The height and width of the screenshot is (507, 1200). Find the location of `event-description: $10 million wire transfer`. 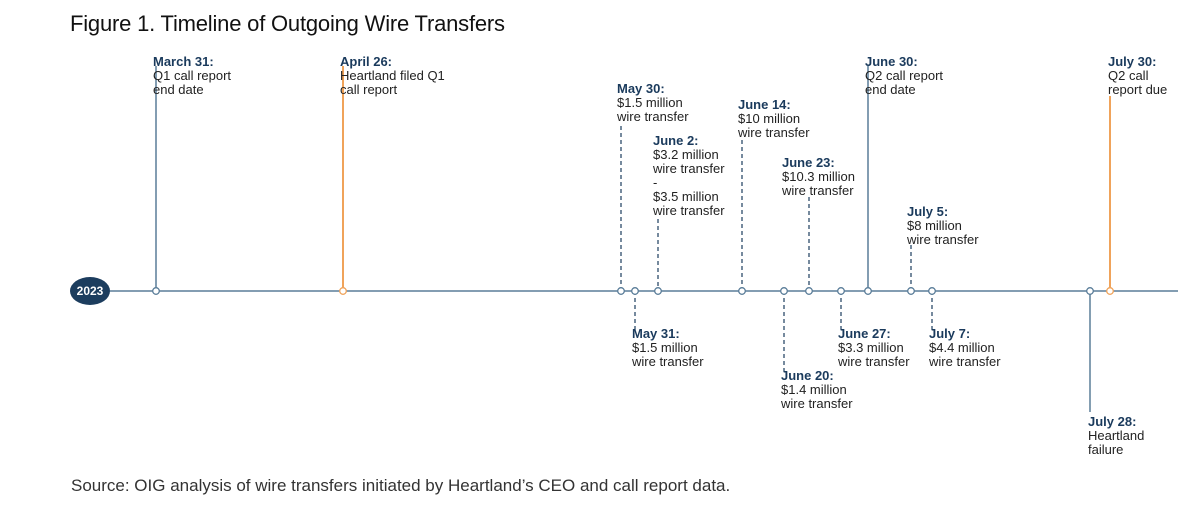

event-description: $10 million wire transfer is located at coordinates (774, 125).